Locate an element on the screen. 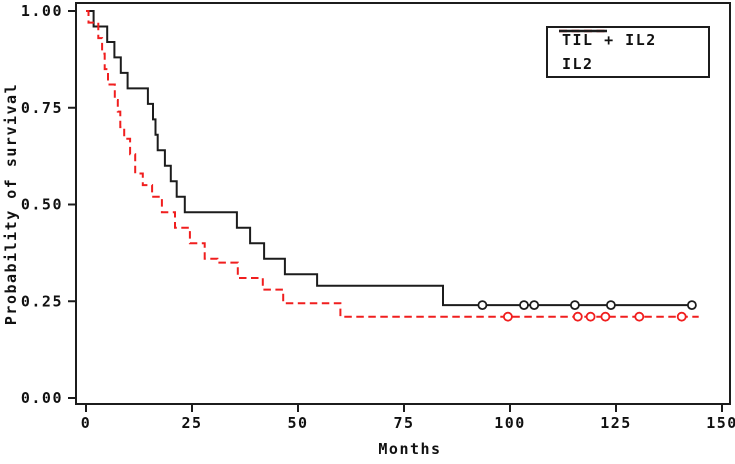 The width and height of the screenshot is (735, 464). x-tick-label: 25 is located at coordinates (191, 423).